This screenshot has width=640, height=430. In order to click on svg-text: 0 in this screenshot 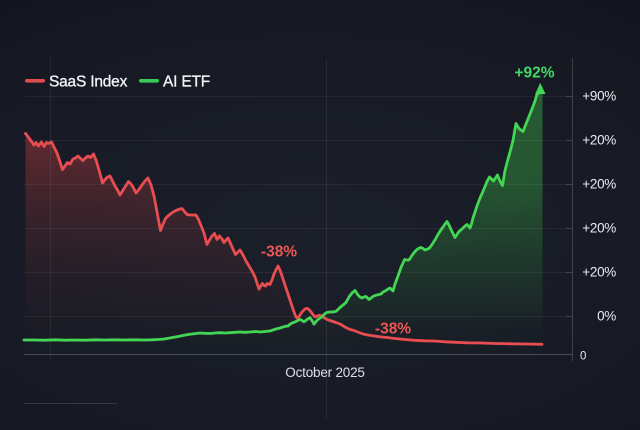, I will do `click(583, 357)`.